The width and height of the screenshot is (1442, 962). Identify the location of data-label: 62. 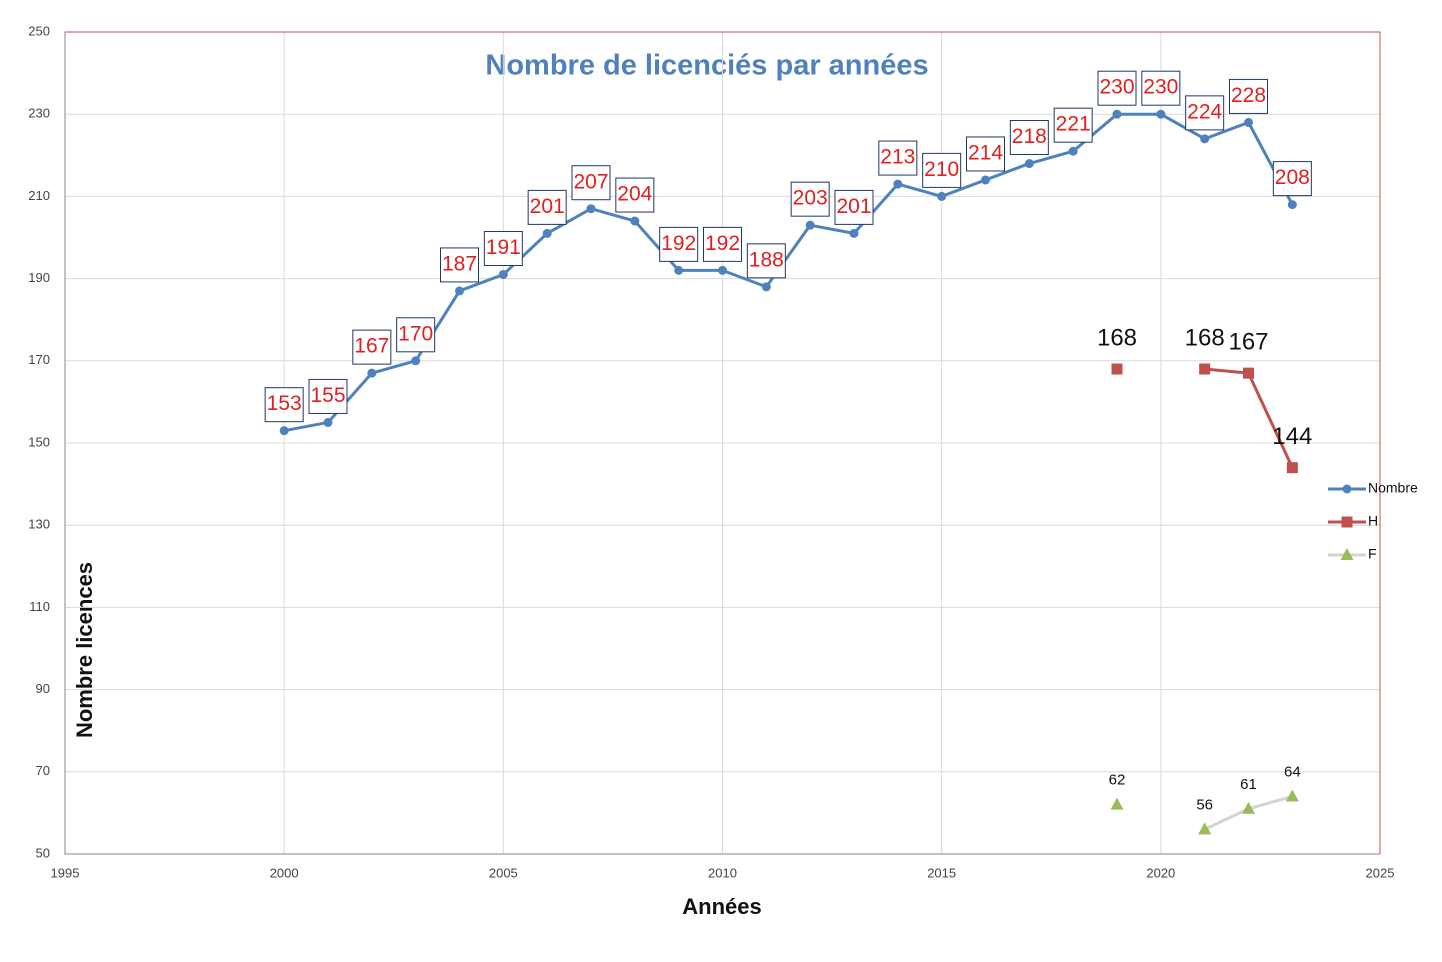
(1117, 780).